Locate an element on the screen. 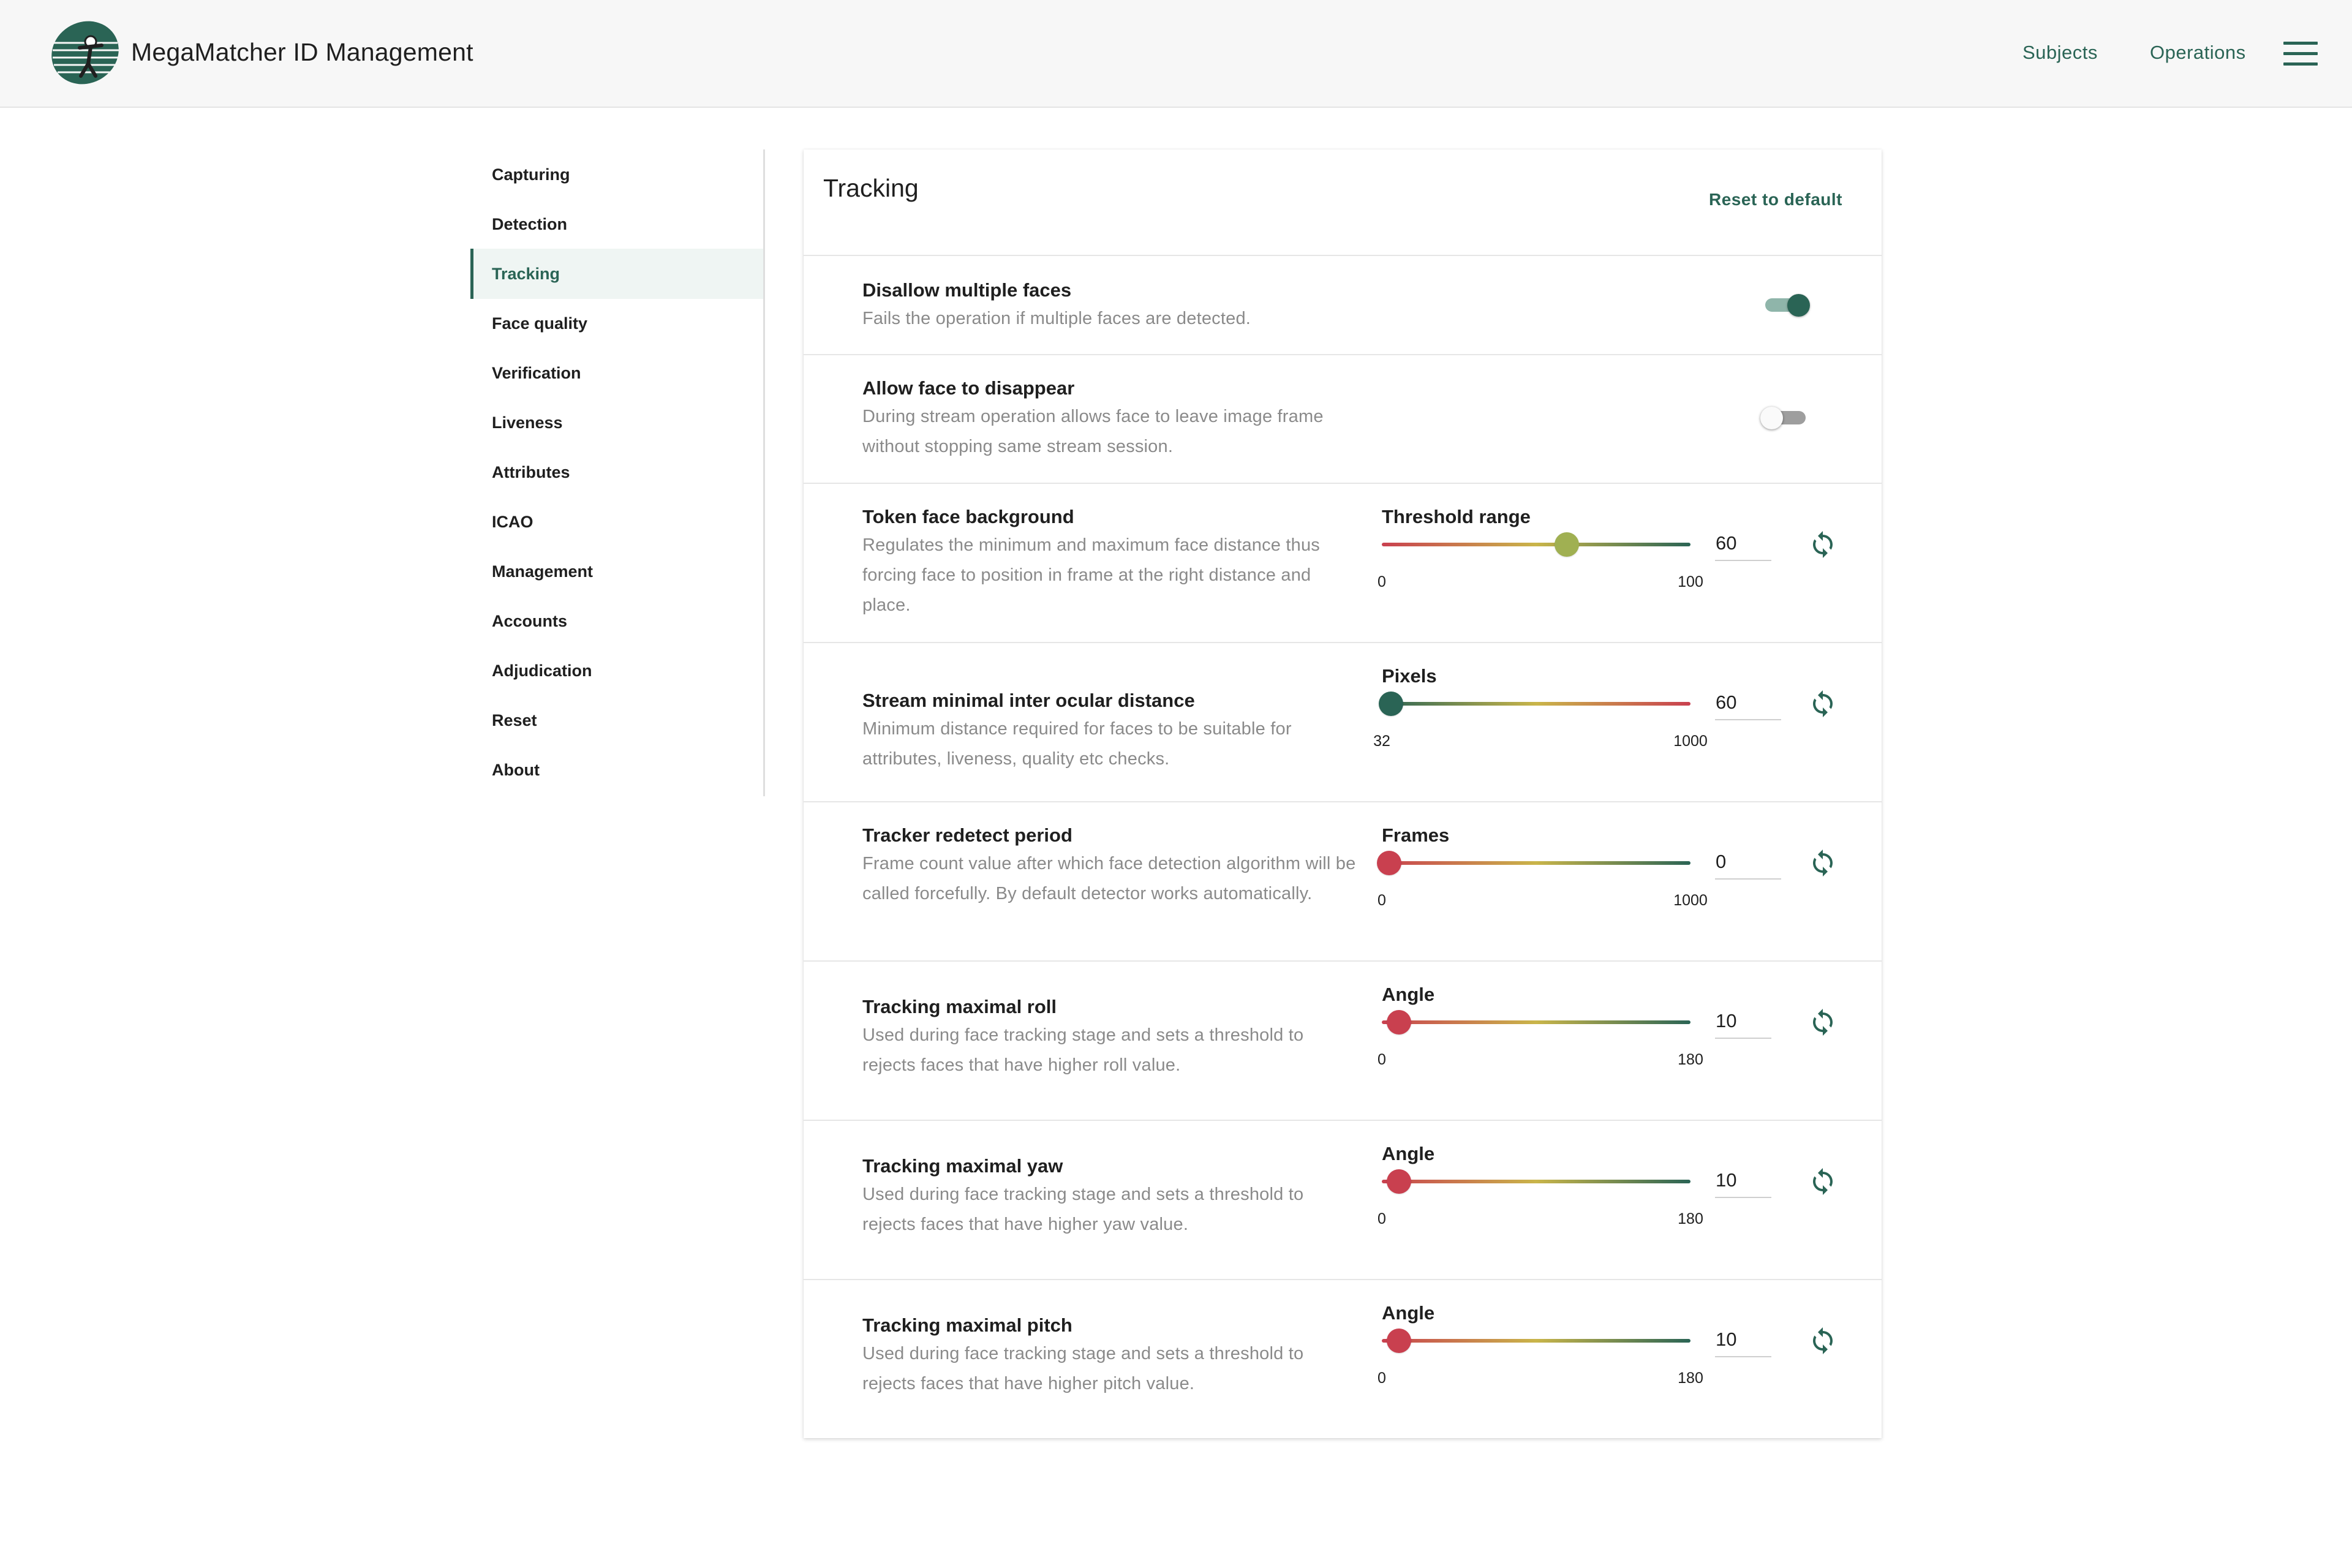  threshold-range-slider is located at coordinates (1536, 544).